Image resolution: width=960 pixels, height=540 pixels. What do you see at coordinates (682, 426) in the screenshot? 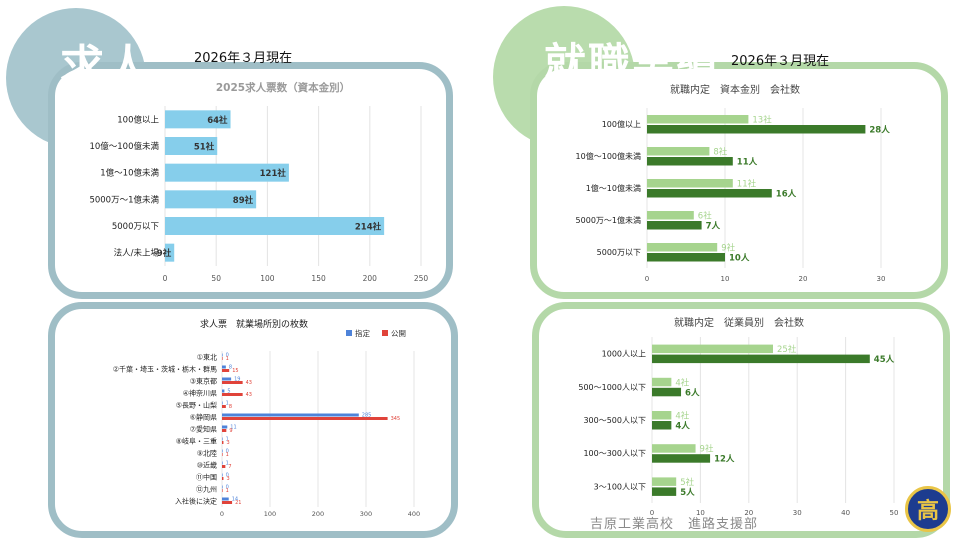
I see `chart4-data-label: 4人` at bounding box center [682, 426].